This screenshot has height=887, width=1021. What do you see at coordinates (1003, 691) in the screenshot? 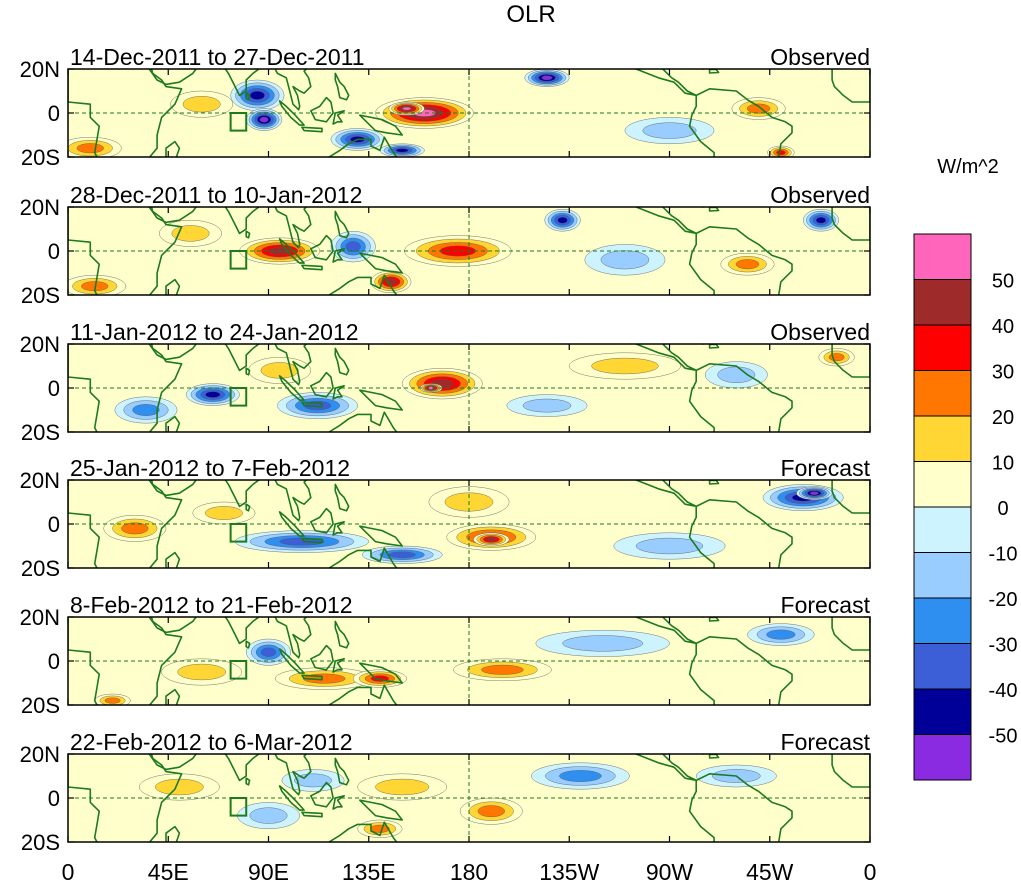
I see `colorbar-label: -40` at bounding box center [1003, 691].